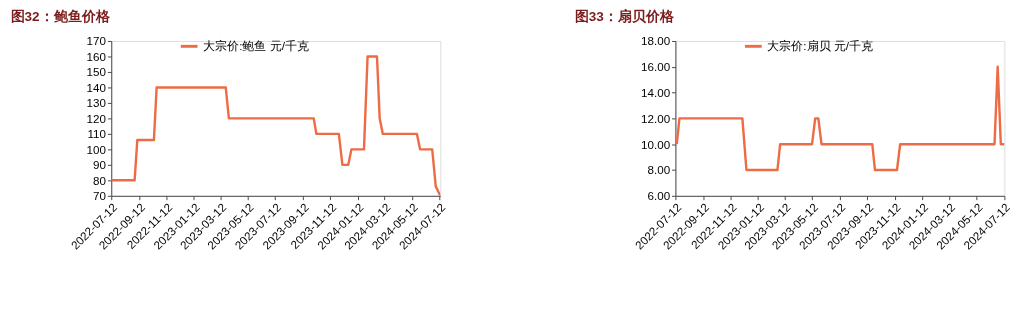 This screenshot has height=336, width=1017. Describe the element at coordinates (656, 144) in the screenshot. I see `y-tick-label: 10.00` at that location.